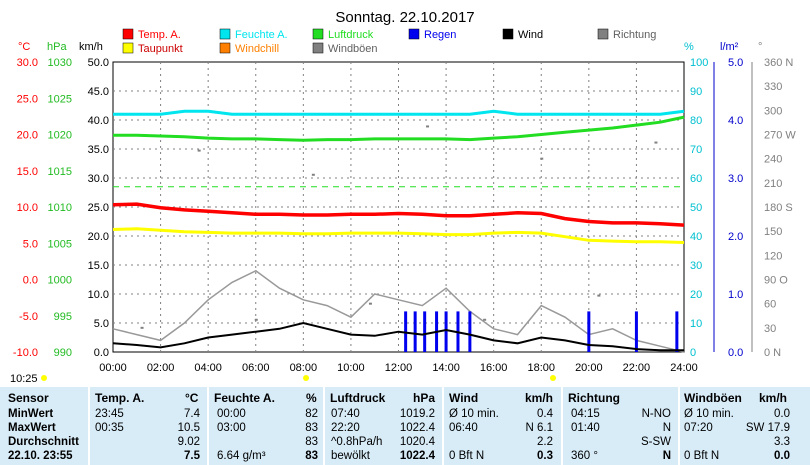  Describe the element at coordinates (357, 442) in the screenshot. I see `table-cell-pres-time: ^0.8hPa/h` at that location.